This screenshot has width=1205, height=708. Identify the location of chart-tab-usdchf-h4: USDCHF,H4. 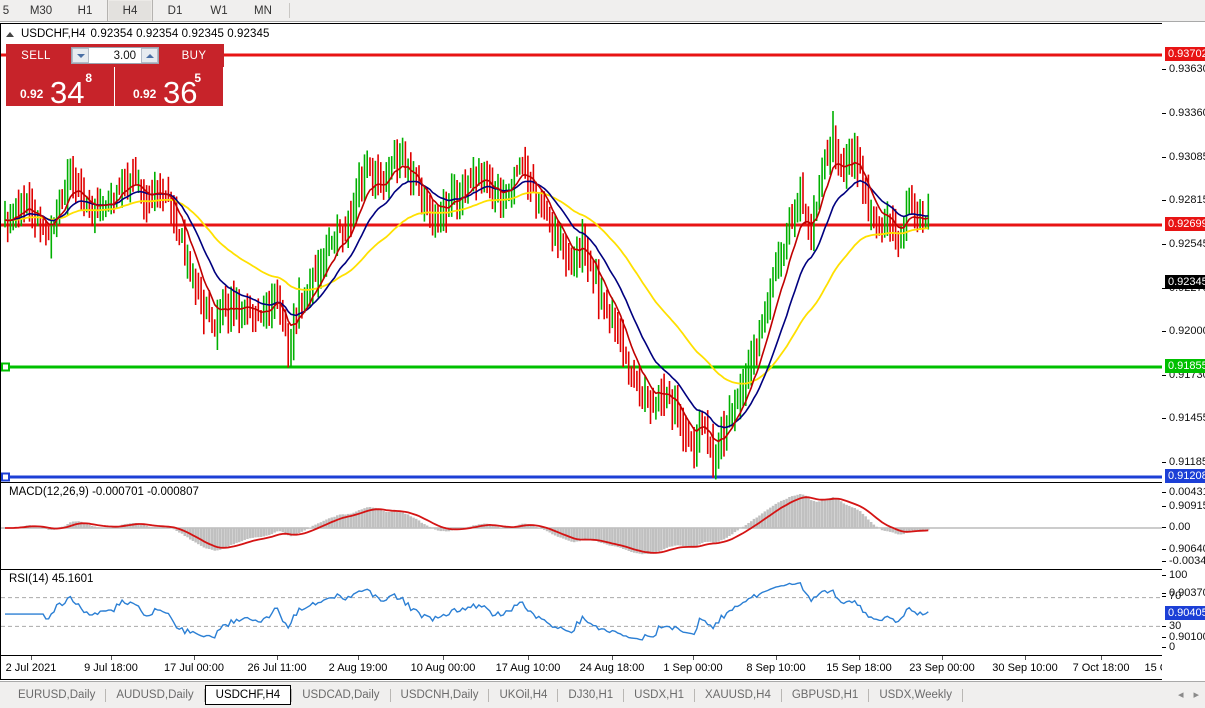
(248, 695).